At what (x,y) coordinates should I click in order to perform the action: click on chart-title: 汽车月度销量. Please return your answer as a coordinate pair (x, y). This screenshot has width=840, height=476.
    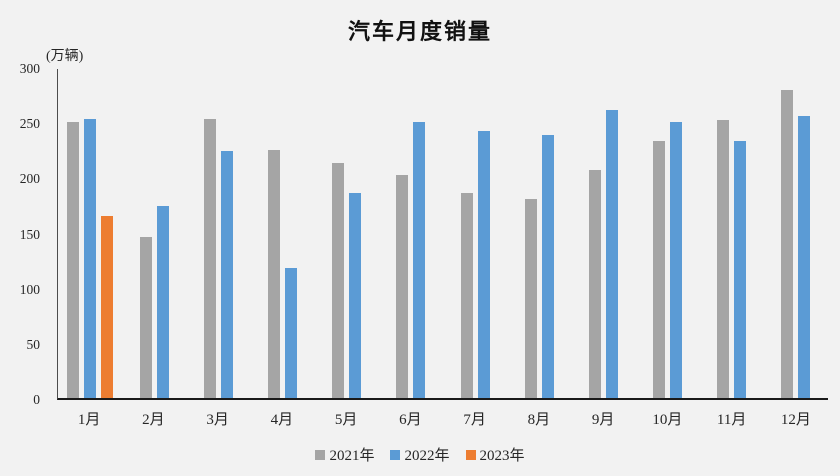
    Looking at the image, I should click on (419, 31).